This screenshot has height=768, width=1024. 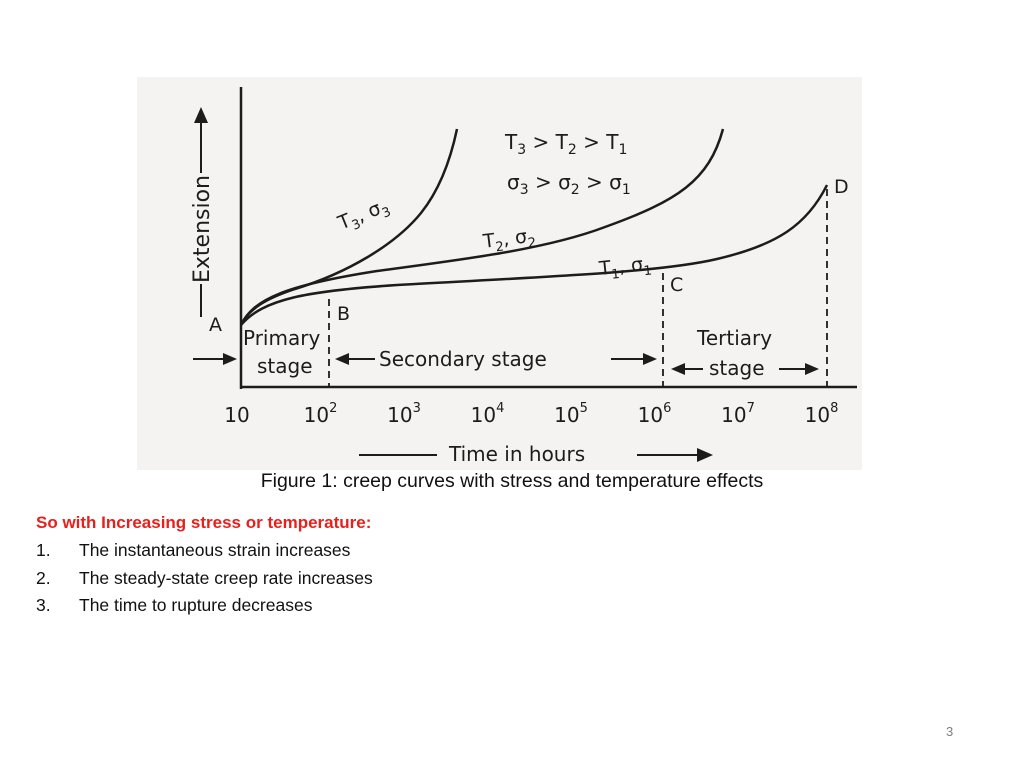 I want to click on page-number: 3, so click(x=950, y=731).